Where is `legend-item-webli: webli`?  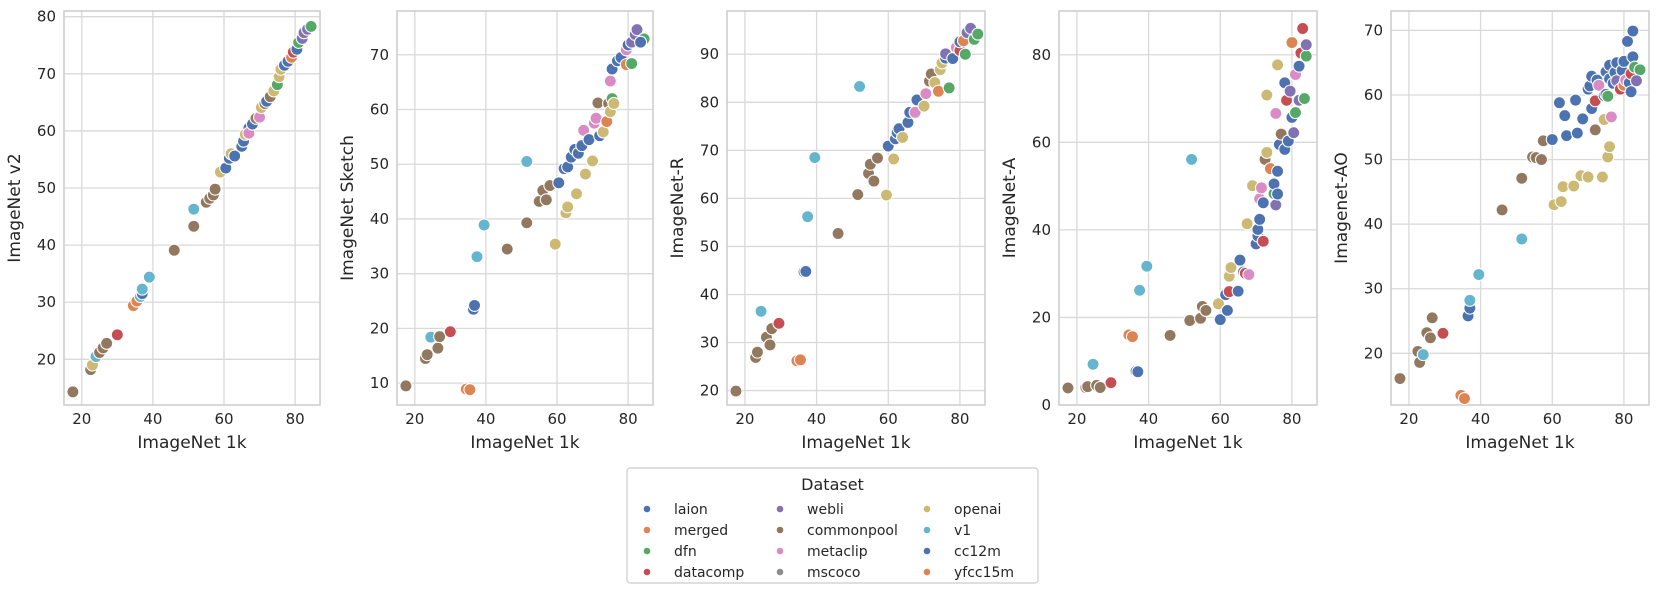 legend-item-webli: webli is located at coordinates (810, 510).